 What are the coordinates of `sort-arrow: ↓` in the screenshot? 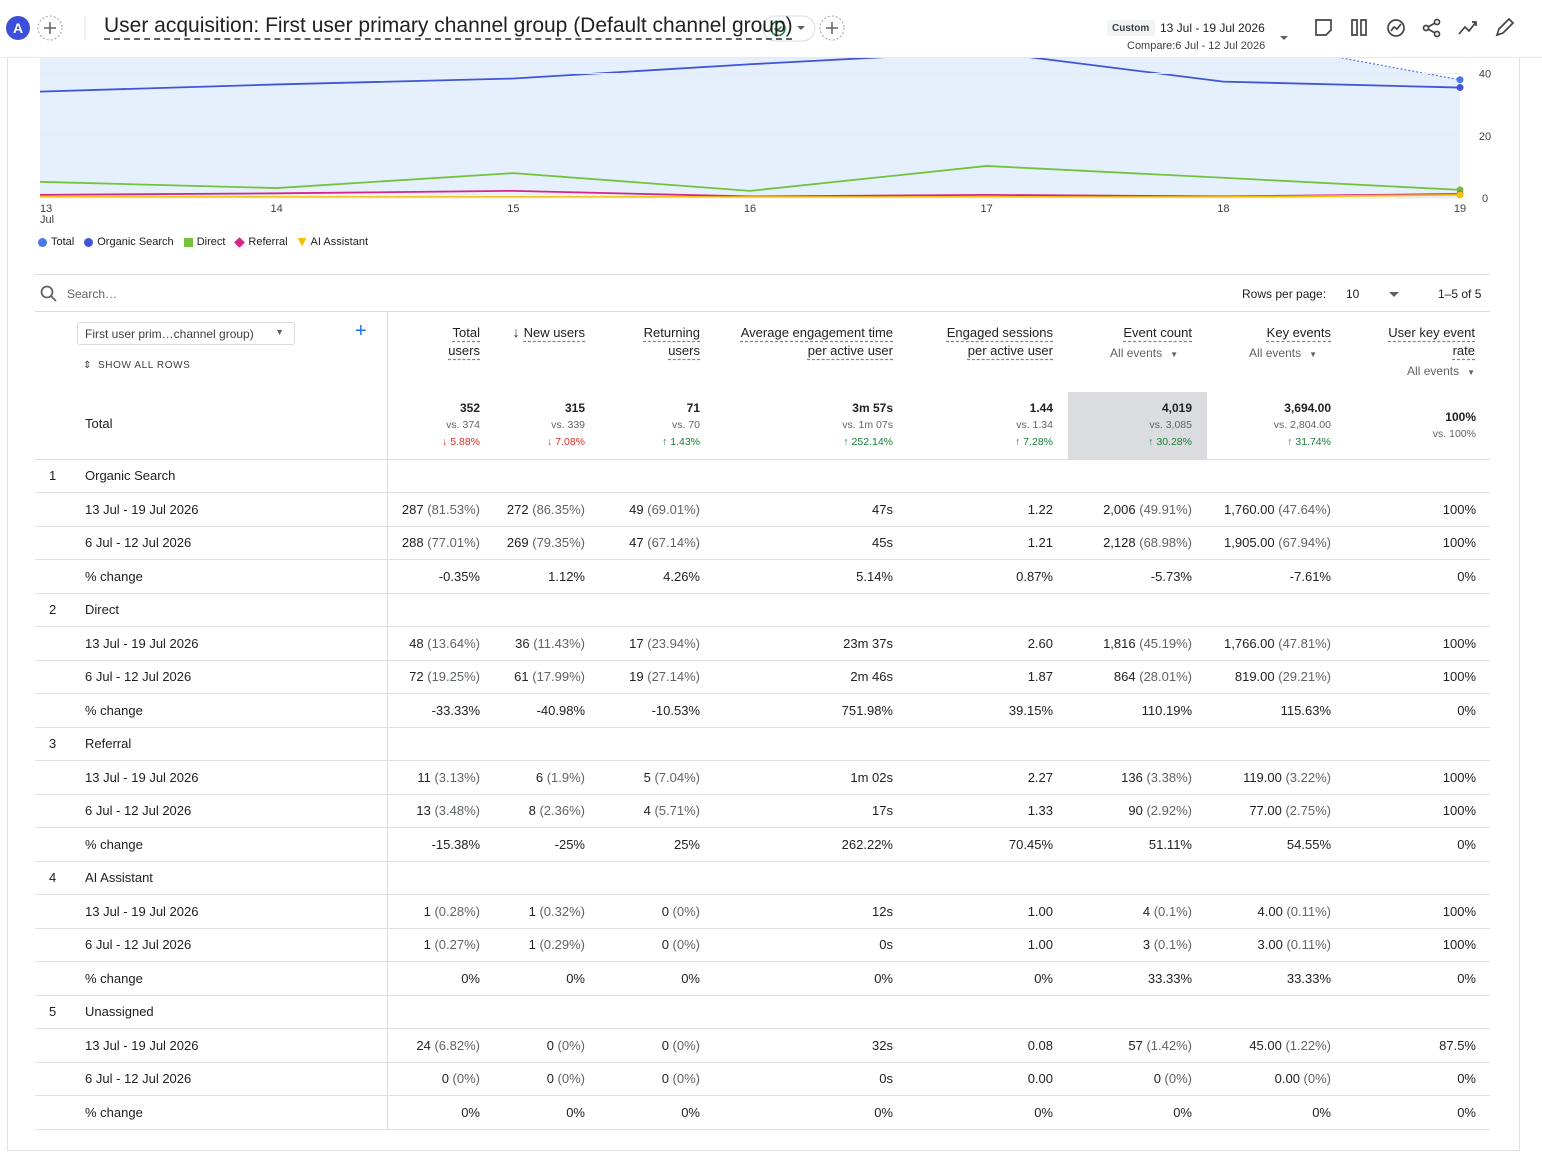 It's located at (516, 332).